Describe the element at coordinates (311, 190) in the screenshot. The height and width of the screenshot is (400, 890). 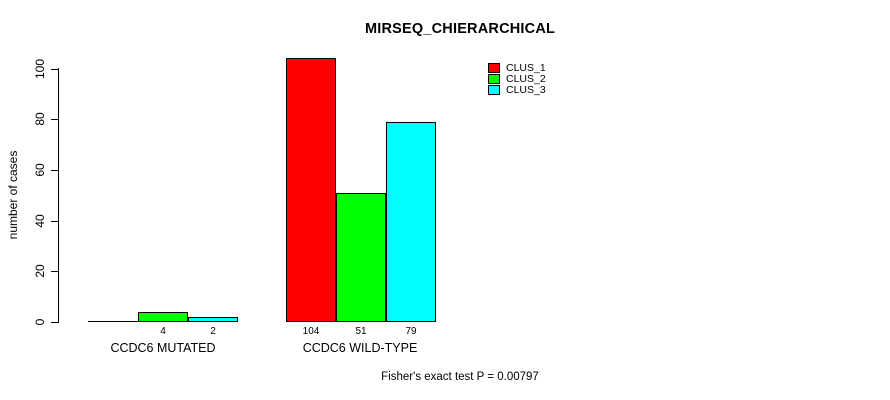
I see `bar-clus_1-group1` at that location.